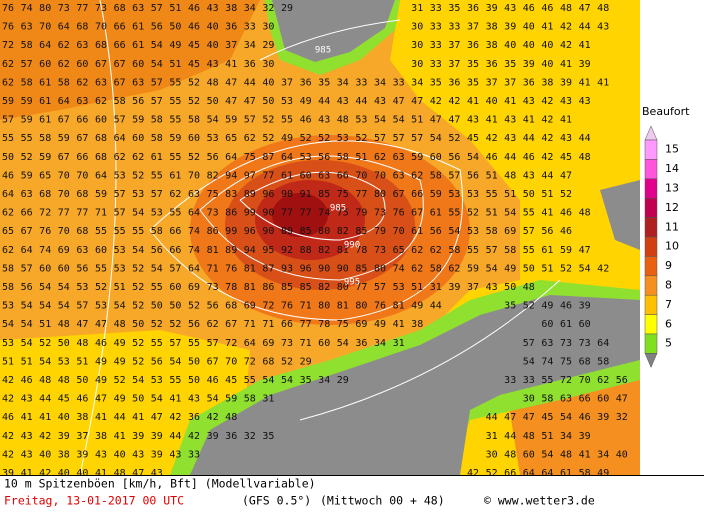  Describe the element at coordinates (343, 138) in the screenshot. I see `grid-value: 53` at that location.